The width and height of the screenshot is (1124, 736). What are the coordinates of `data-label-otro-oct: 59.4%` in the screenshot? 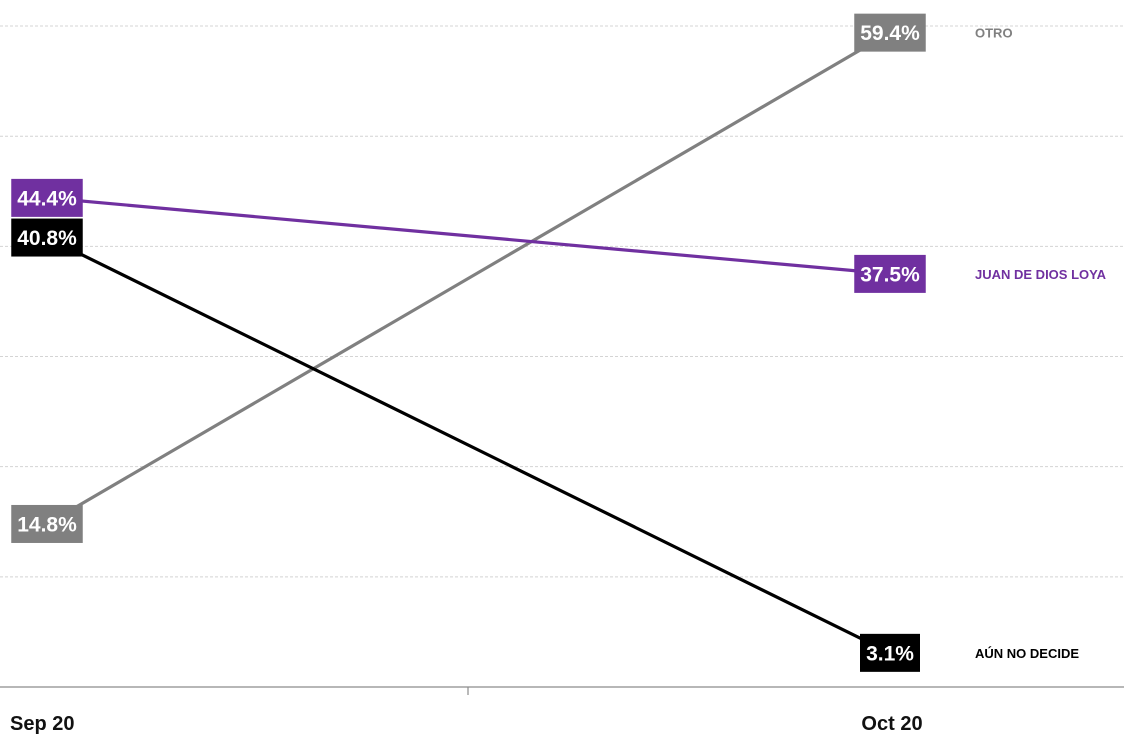 It's located at (890, 32).